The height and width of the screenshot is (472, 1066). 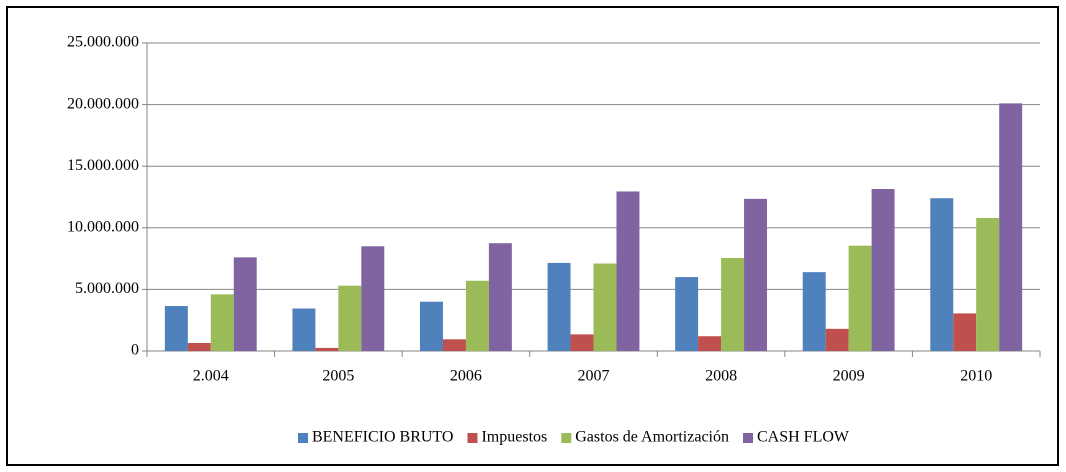 What do you see at coordinates (721, 376) in the screenshot?
I see `x-tick-label: 2008` at bounding box center [721, 376].